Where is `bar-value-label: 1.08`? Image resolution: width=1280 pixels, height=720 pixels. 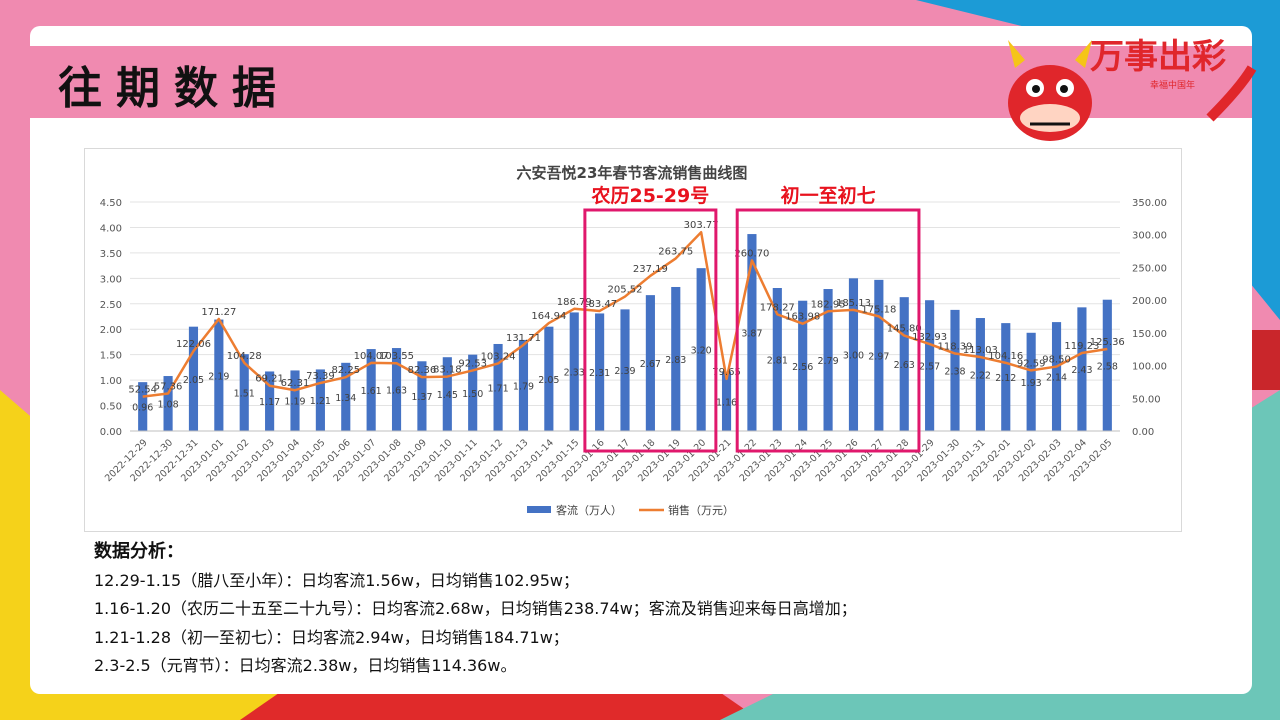 bar-value-label: 1.08 is located at coordinates (167, 405).